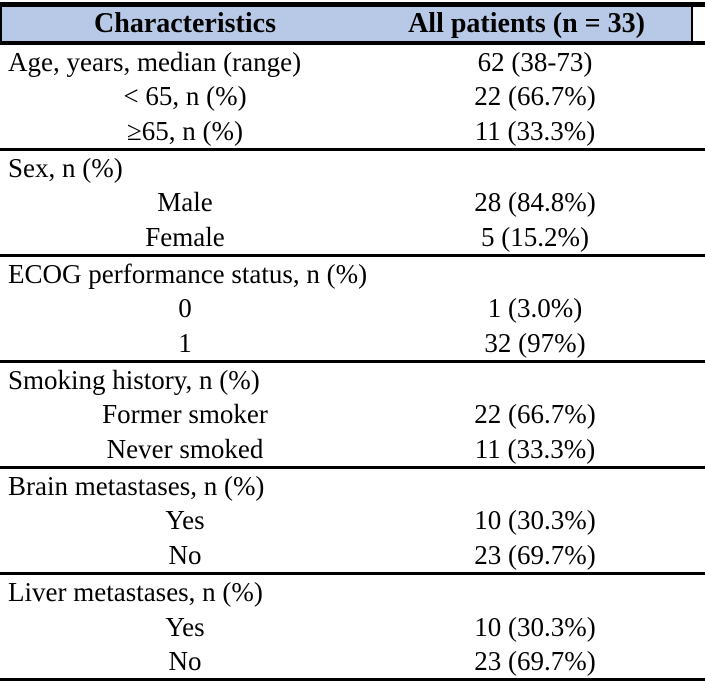 The width and height of the screenshot is (705, 697). I want to click on row-label: 1, so click(185, 342).